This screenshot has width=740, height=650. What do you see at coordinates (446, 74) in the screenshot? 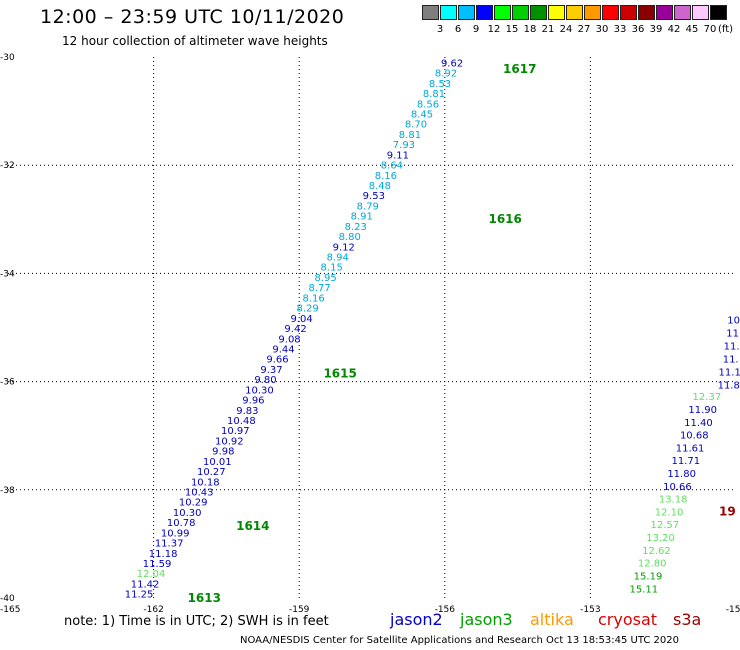
I see `swh-value: 8.92` at bounding box center [446, 74].